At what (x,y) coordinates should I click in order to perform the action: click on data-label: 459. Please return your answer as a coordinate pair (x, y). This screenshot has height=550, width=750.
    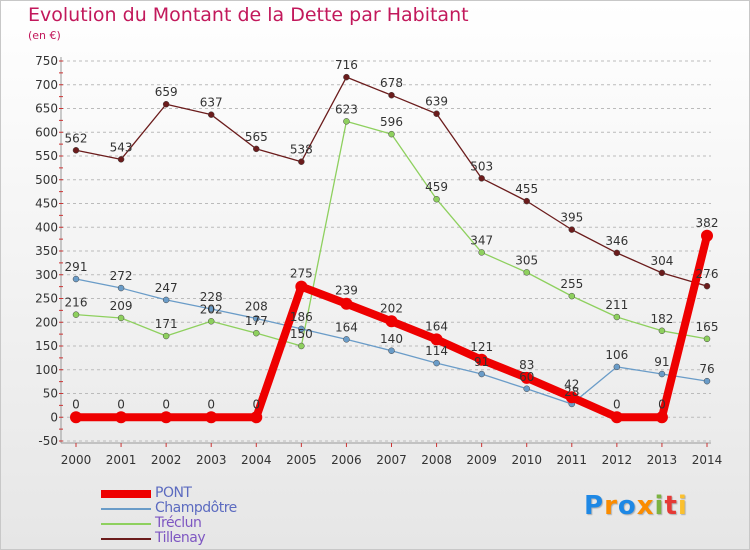
    Looking at the image, I should click on (436, 187).